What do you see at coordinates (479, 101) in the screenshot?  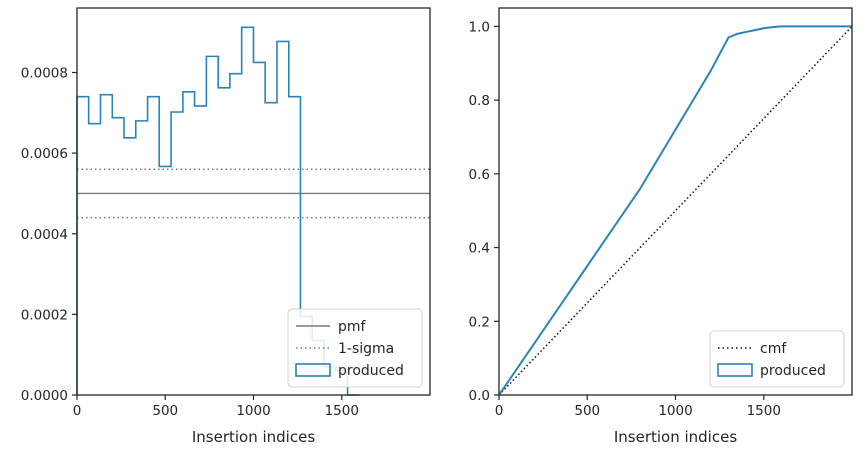 I see `y-tick-label: 0.8` at bounding box center [479, 101].